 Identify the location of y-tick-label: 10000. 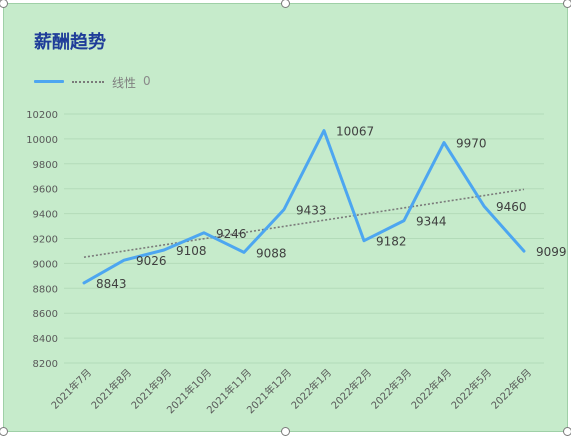
(42, 140).